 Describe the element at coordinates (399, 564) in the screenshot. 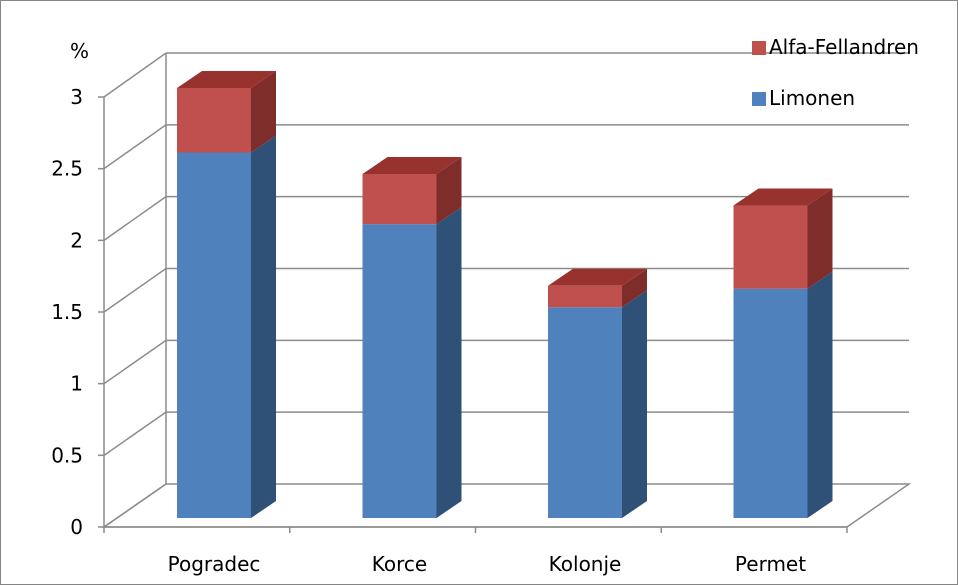

I see `x-category-label: Korce` at that location.